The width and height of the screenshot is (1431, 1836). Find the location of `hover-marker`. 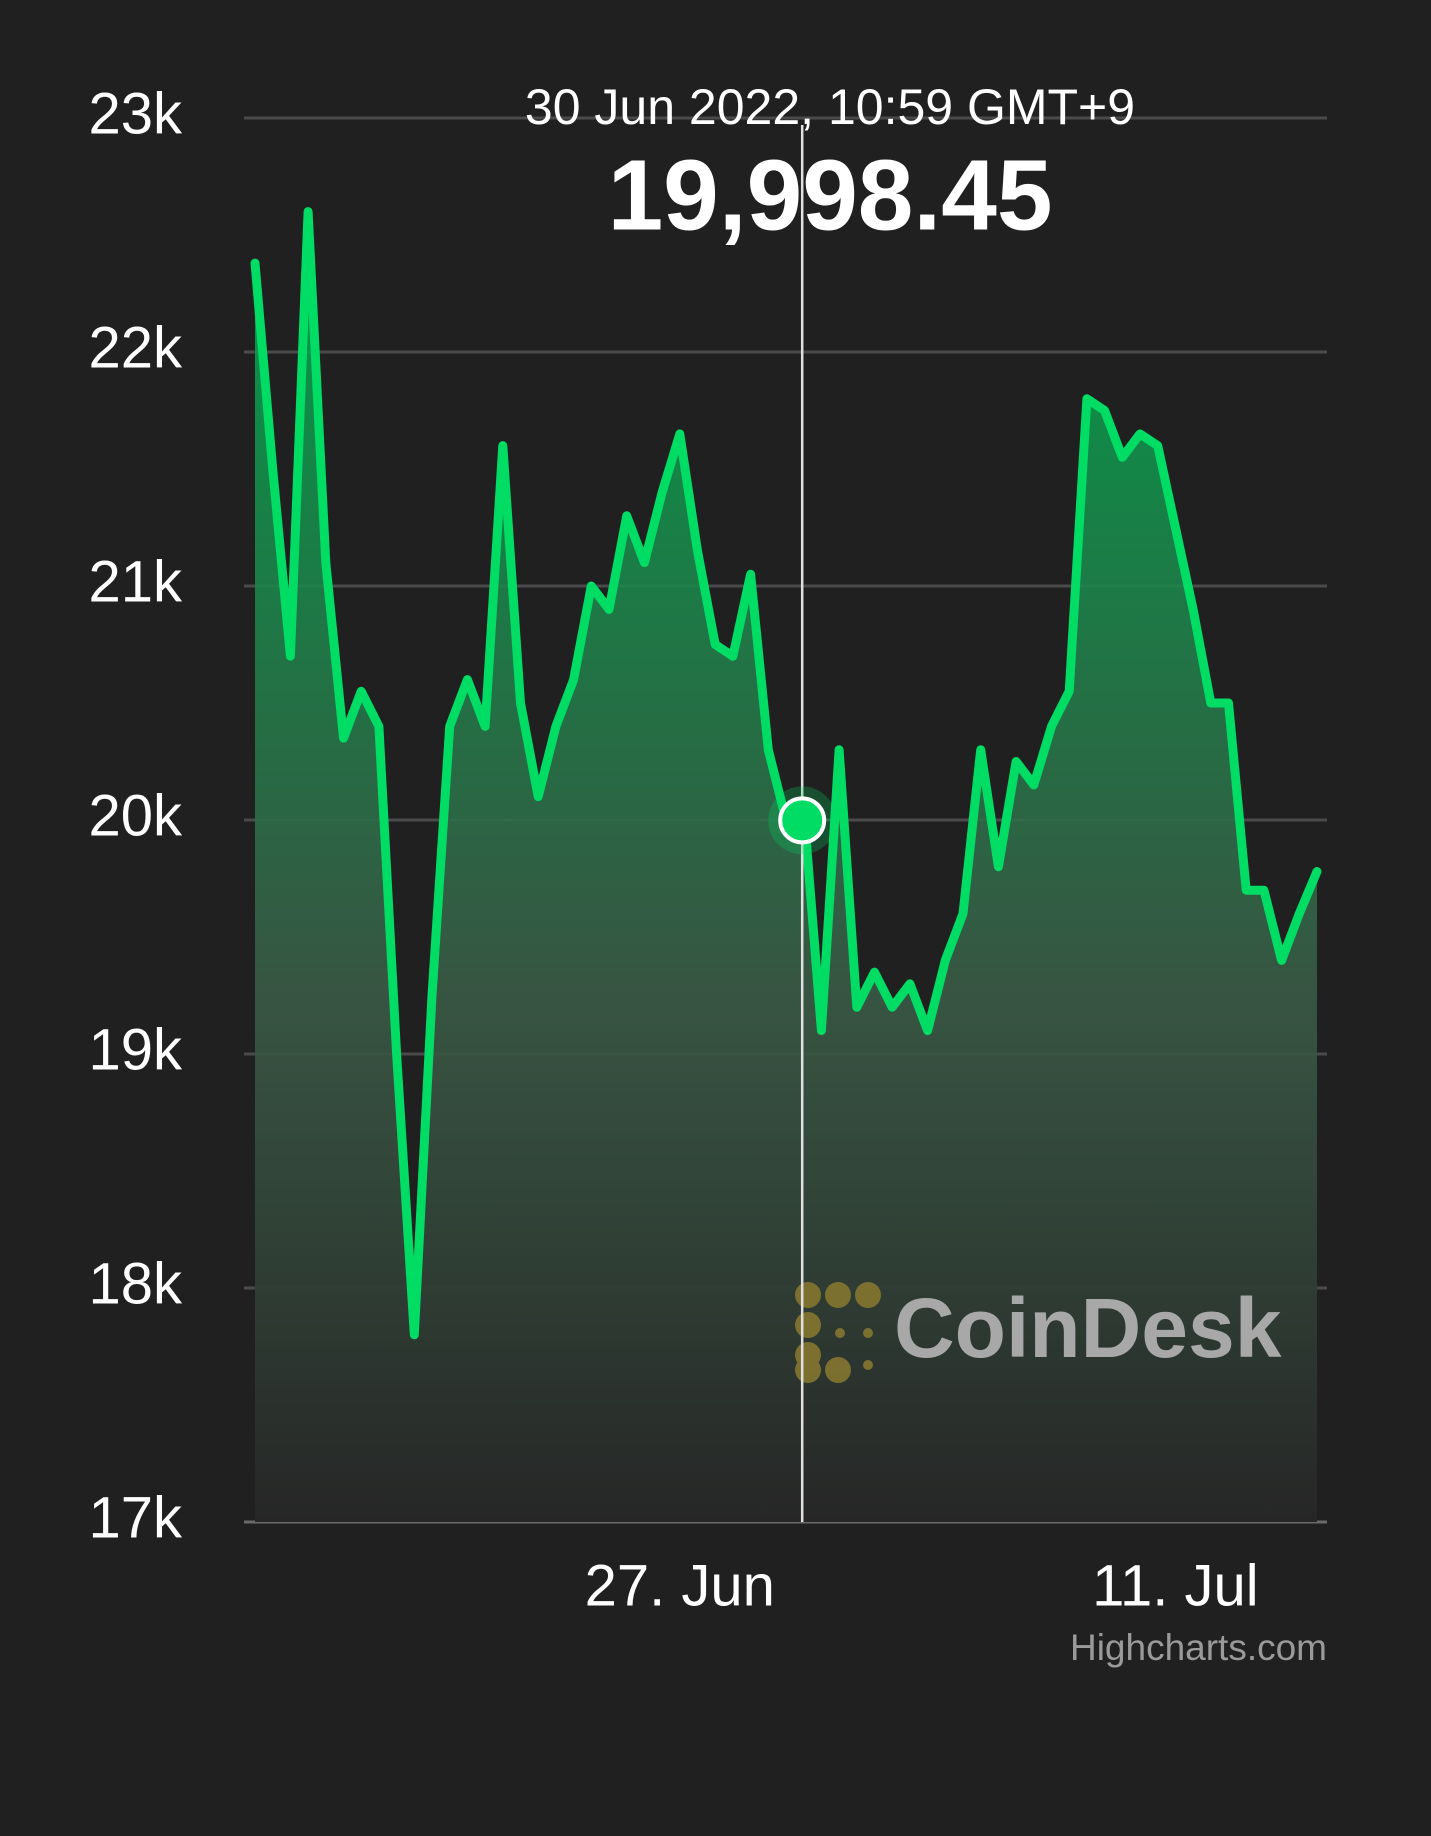

hover-marker is located at coordinates (802, 820).